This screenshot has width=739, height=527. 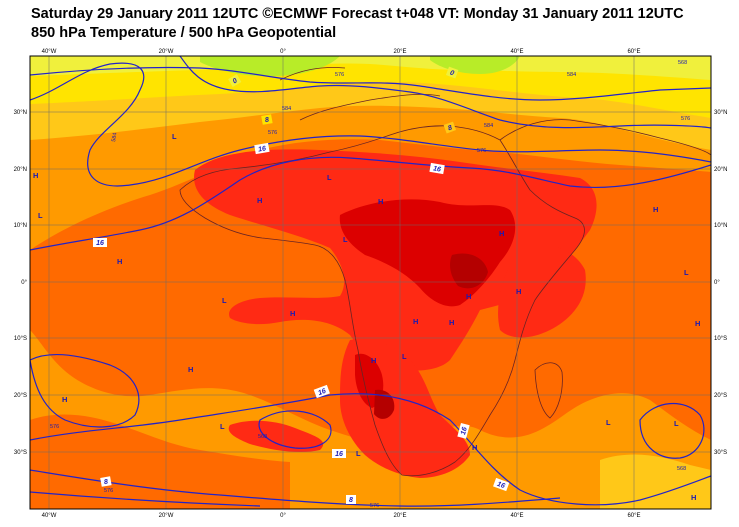 I want to click on lat-label: 30°N, so click(x=720, y=113).